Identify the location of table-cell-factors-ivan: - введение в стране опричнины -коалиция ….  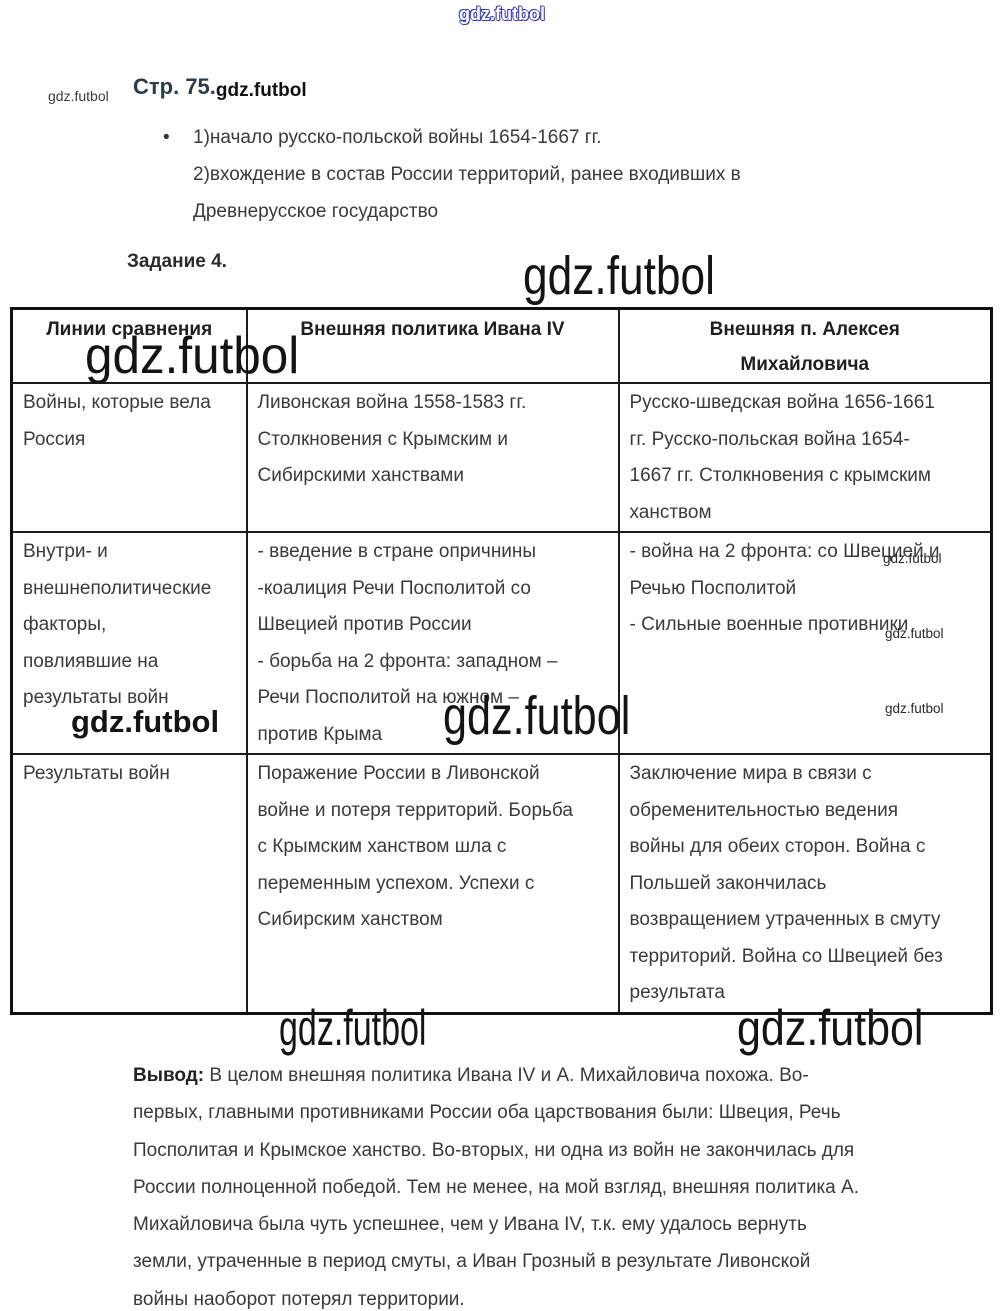
(432, 643).